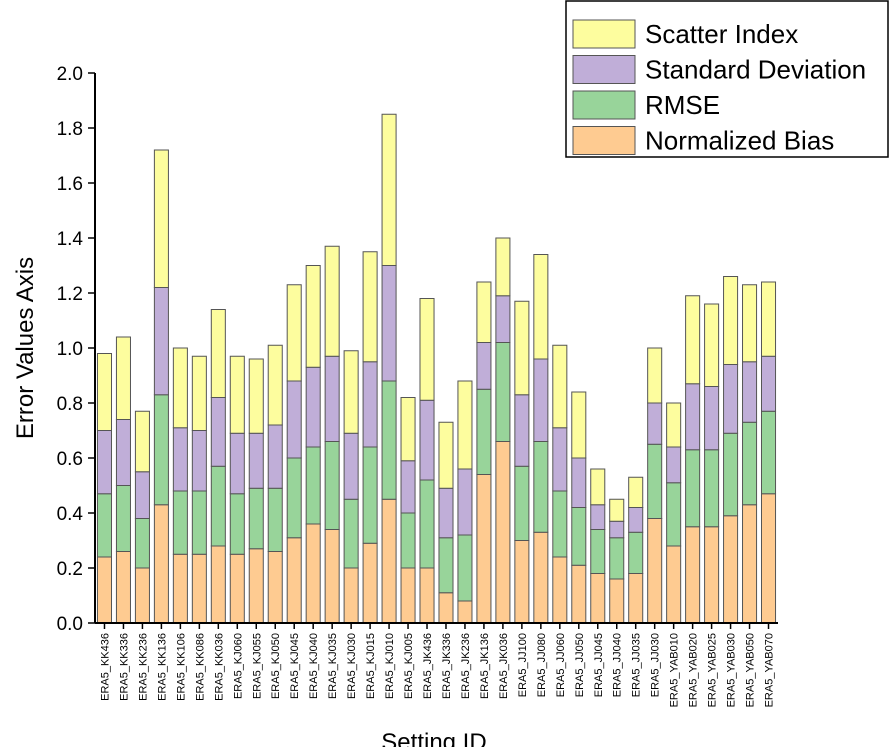 Image resolution: width=889 pixels, height=747 pixels. What do you see at coordinates (70, 624) in the screenshot?
I see `y-tick-label: 0.0` at bounding box center [70, 624].